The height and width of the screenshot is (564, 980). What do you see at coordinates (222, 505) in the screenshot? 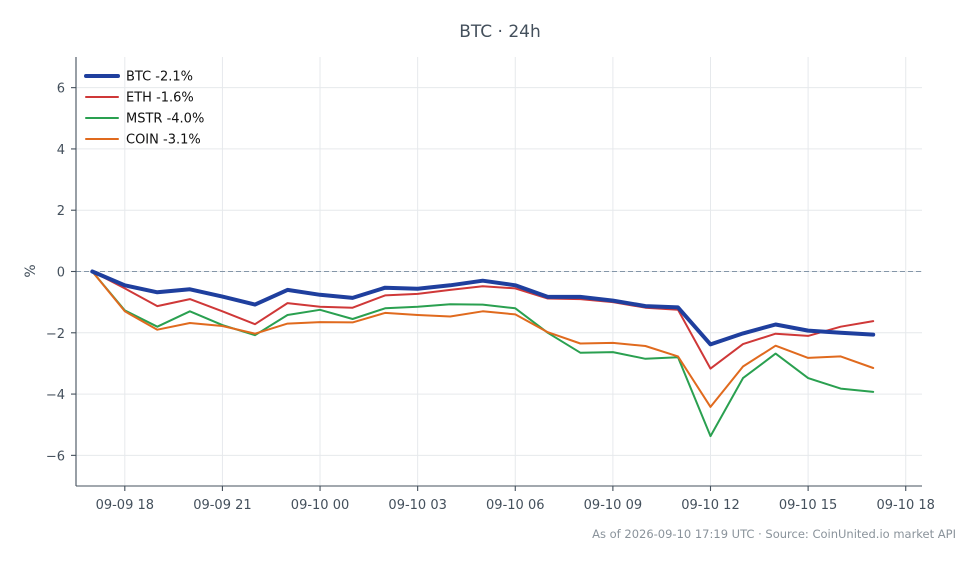
I see `x-tick-label: 09-09 21` at bounding box center [222, 505].